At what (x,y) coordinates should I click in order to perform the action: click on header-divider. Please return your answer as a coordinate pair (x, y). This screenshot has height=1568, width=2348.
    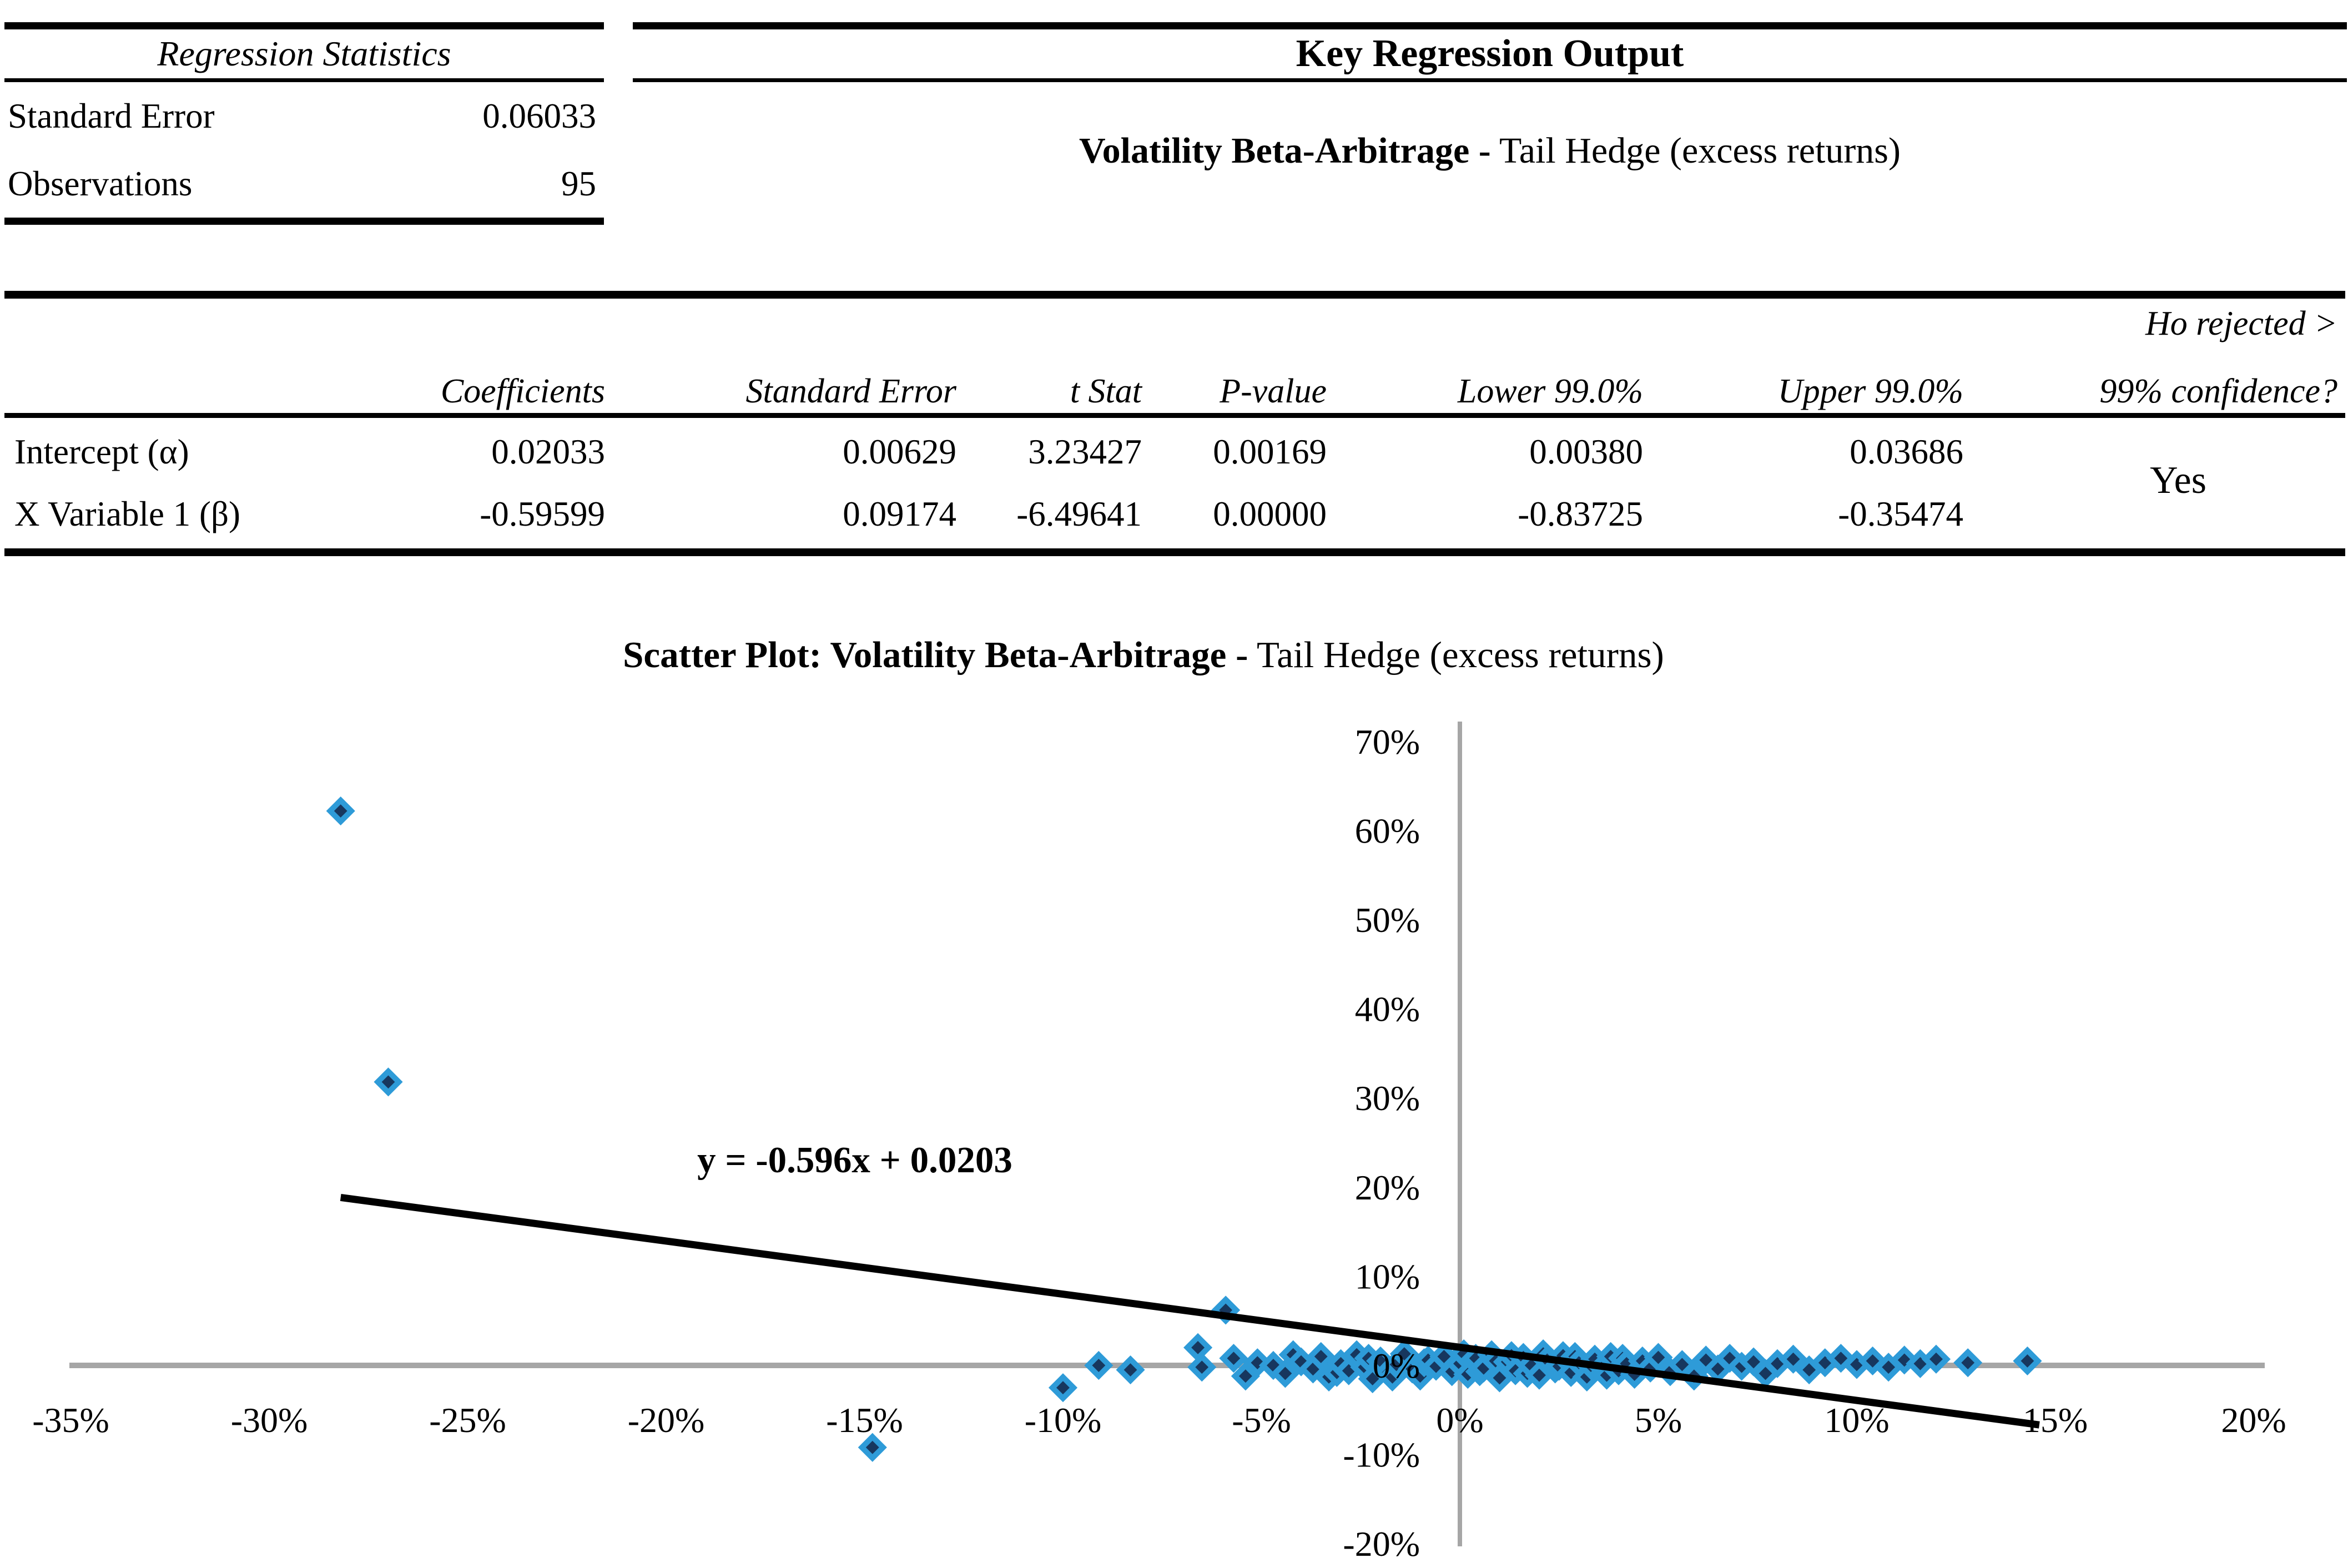
    Looking at the image, I should click on (1174, 415).